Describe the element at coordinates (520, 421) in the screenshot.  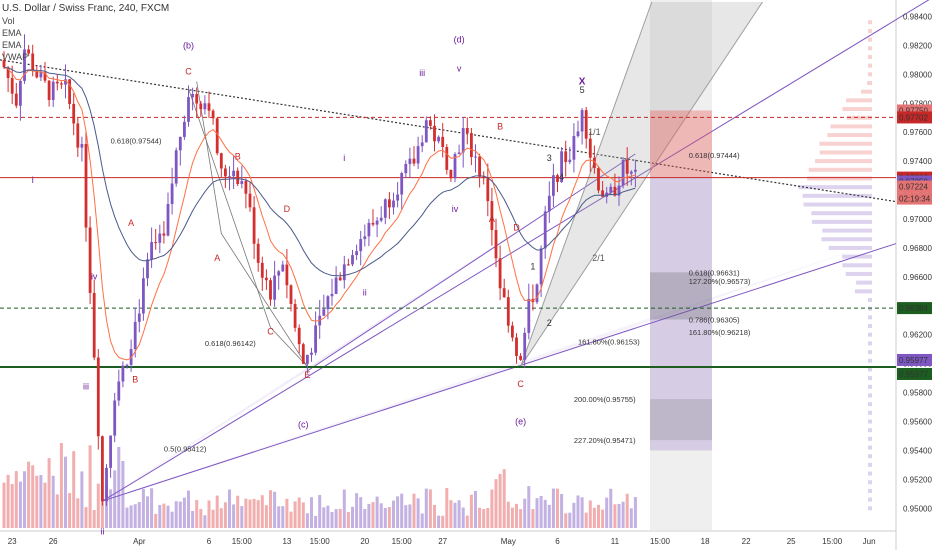
I see `wave-label: (e)` at that location.